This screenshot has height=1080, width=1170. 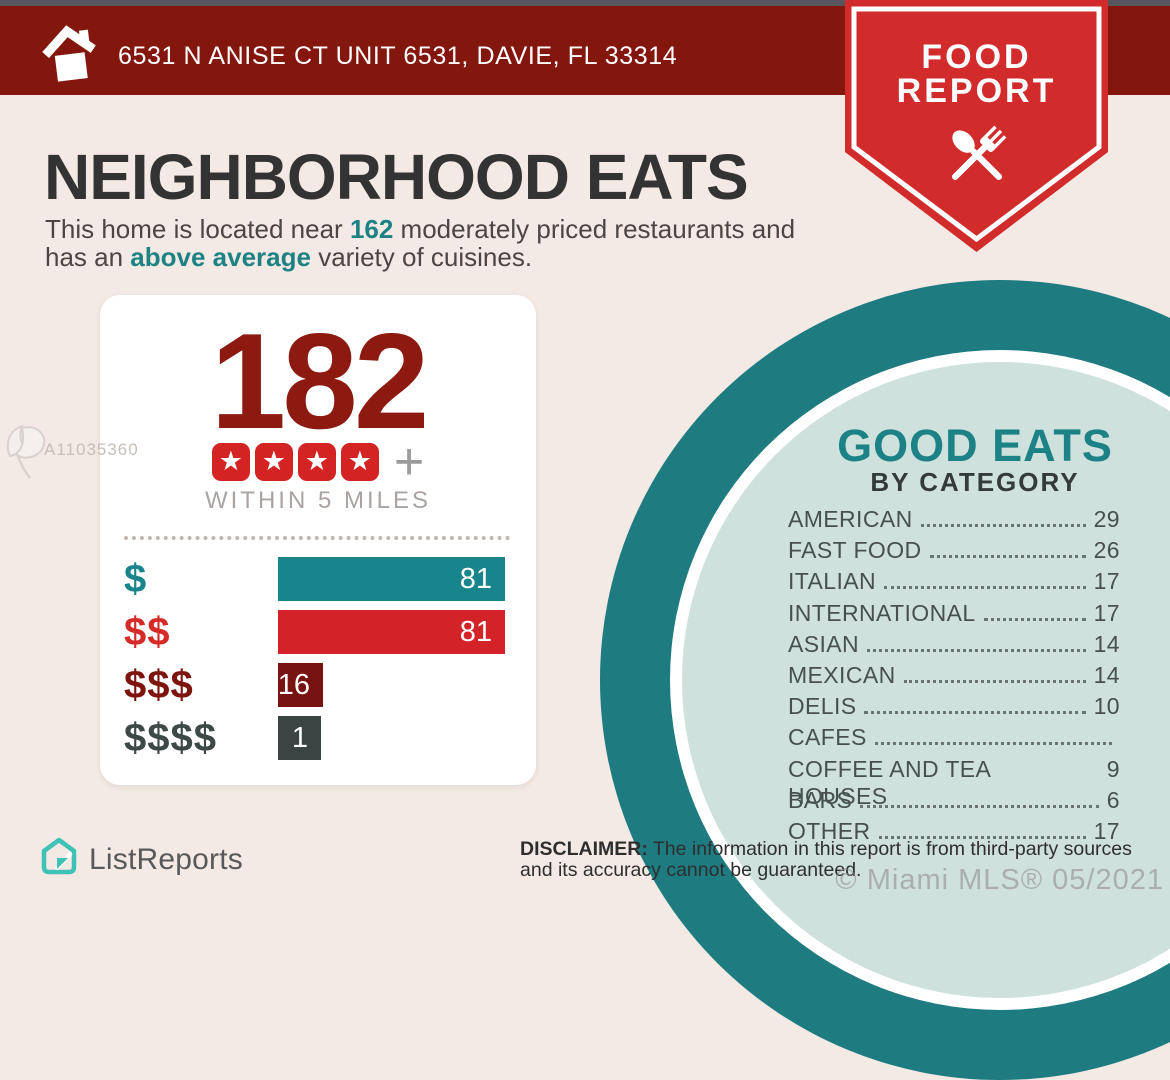 What do you see at coordinates (1106, 706) in the screenshot?
I see `category-value: 10` at bounding box center [1106, 706].